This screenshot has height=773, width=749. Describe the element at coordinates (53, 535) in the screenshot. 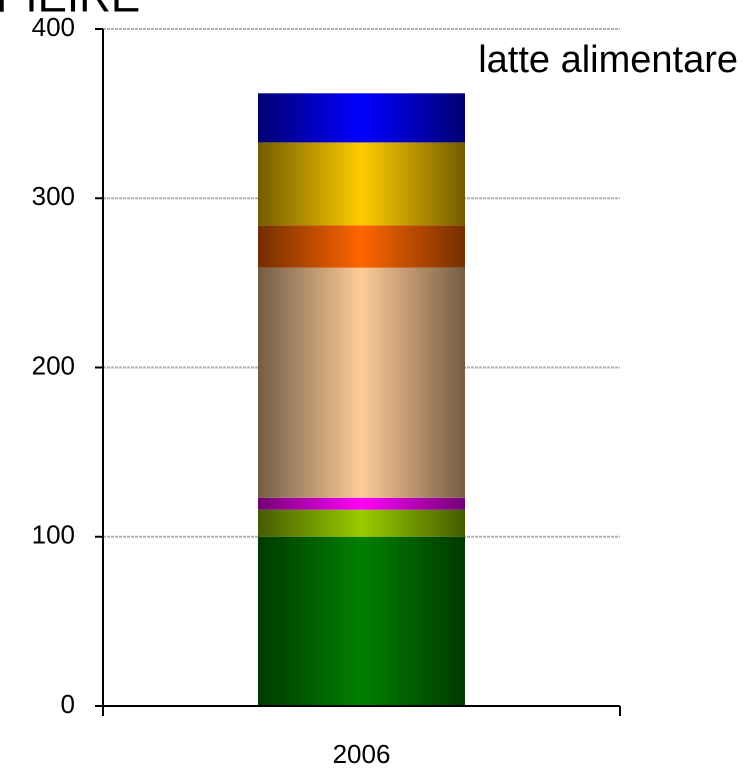

I see `y-tick-label: 100` at that location.